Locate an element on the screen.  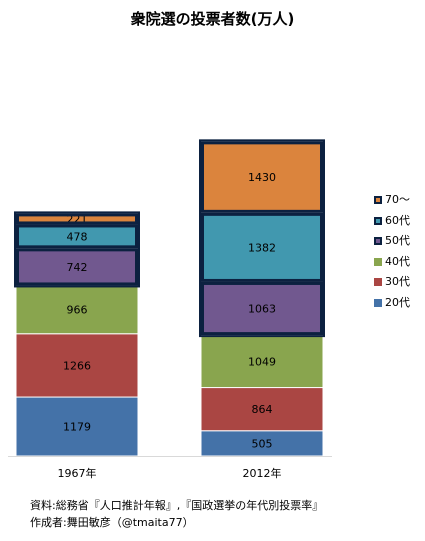
data-label: 1179 is located at coordinates (77, 427).